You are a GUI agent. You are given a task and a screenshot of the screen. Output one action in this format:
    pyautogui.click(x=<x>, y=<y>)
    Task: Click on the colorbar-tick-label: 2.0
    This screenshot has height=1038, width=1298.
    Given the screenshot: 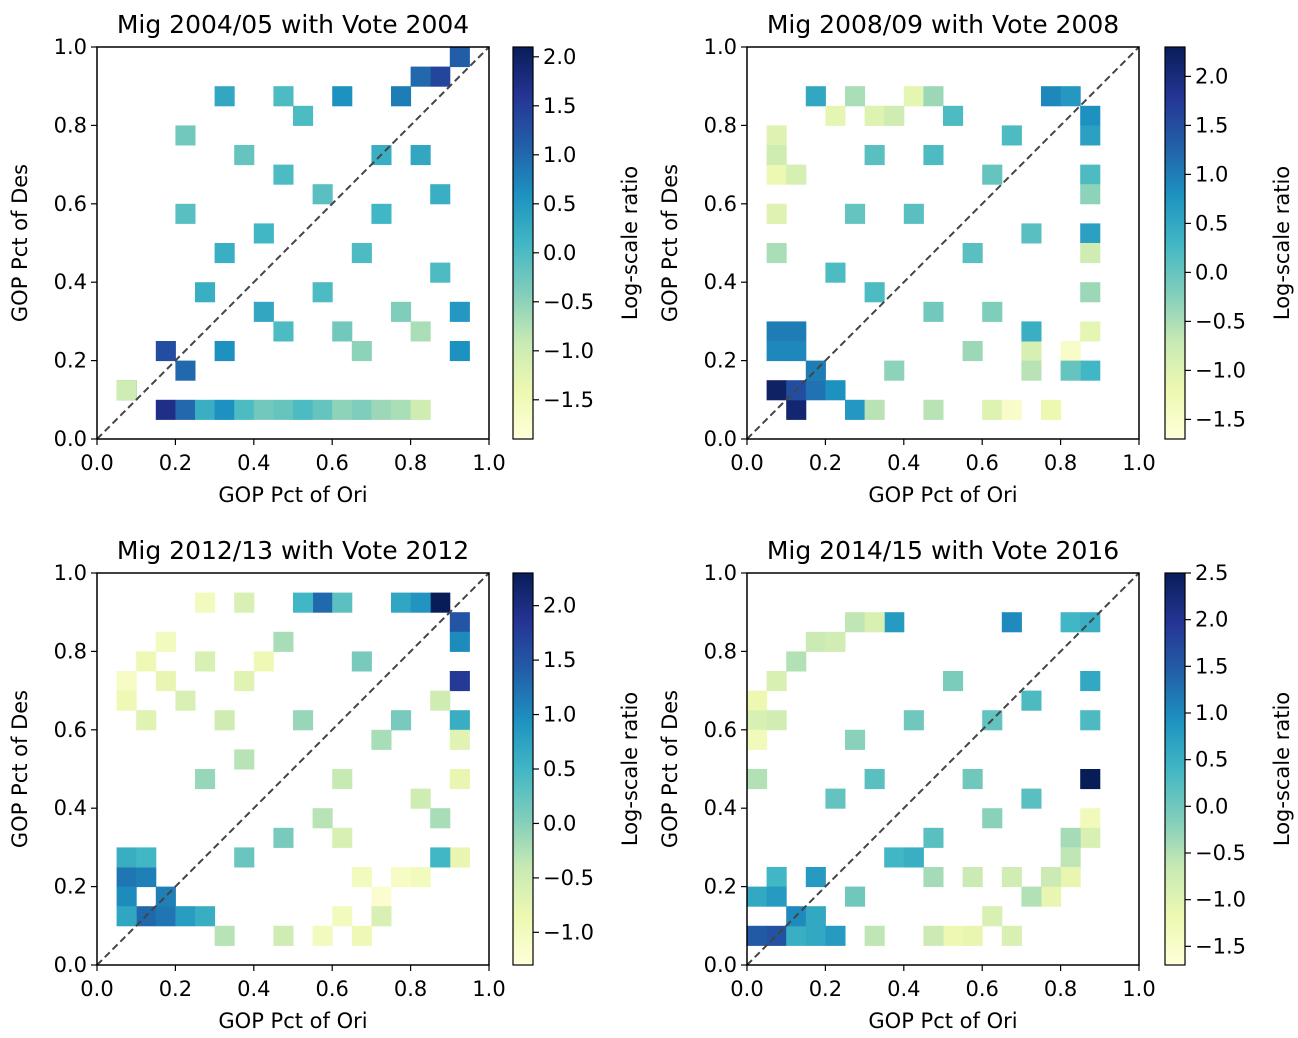 What is the action you would take?
    pyautogui.click(x=1211, y=76)
    